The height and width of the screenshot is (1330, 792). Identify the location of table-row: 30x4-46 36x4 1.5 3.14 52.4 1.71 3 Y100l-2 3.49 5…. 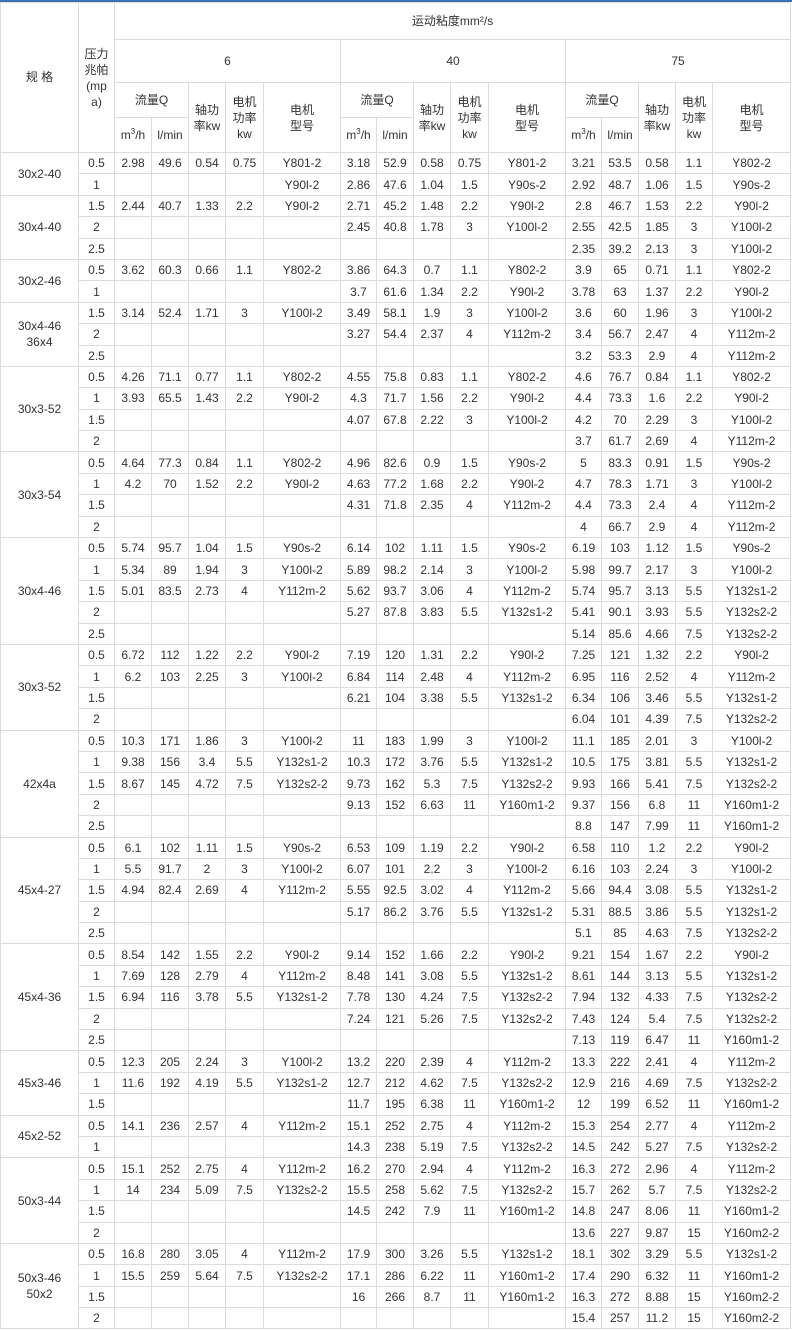
(396, 334).